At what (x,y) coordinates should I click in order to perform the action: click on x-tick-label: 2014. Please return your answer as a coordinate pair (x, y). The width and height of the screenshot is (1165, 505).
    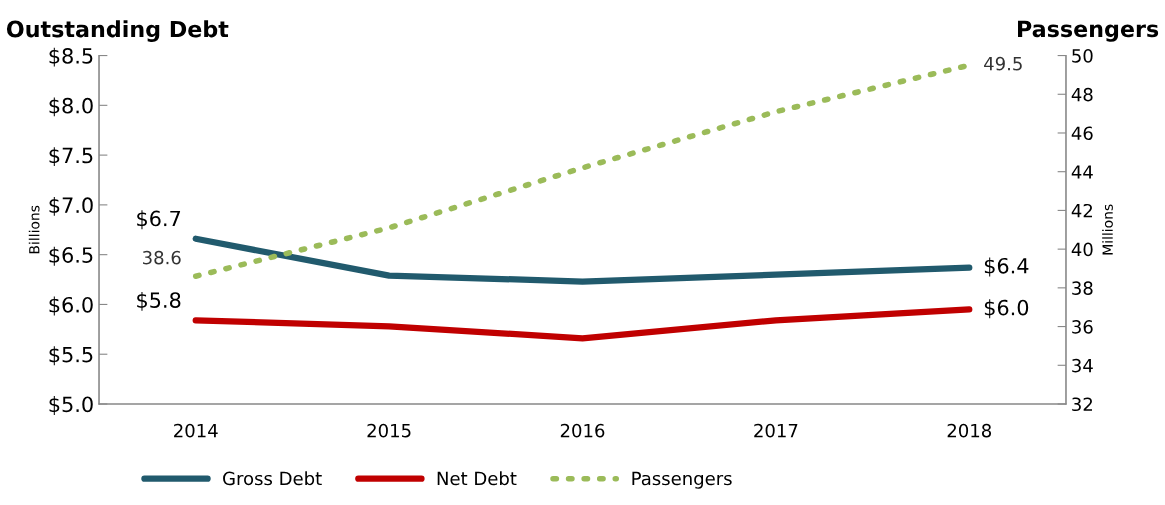
    Looking at the image, I should click on (196, 430).